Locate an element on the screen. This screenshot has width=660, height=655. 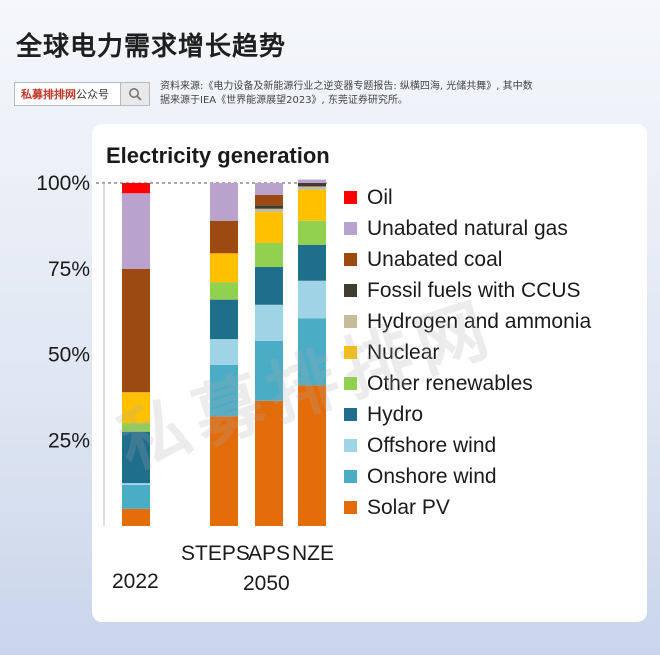
legend-item: Unabated natural gas is located at coordinates (467, 228).